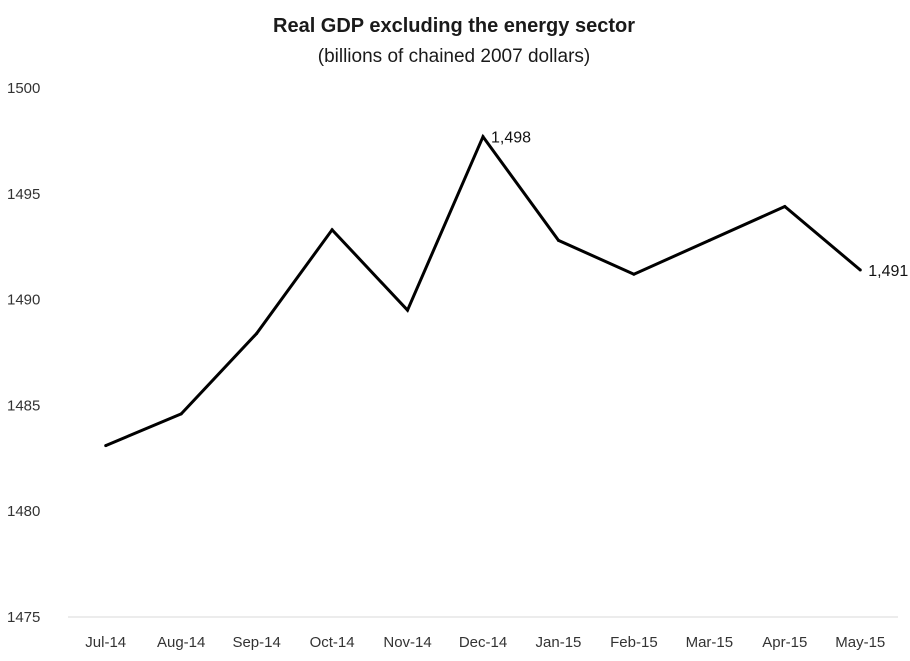  I want to click on data-label: 1,491, so click(888, 271).